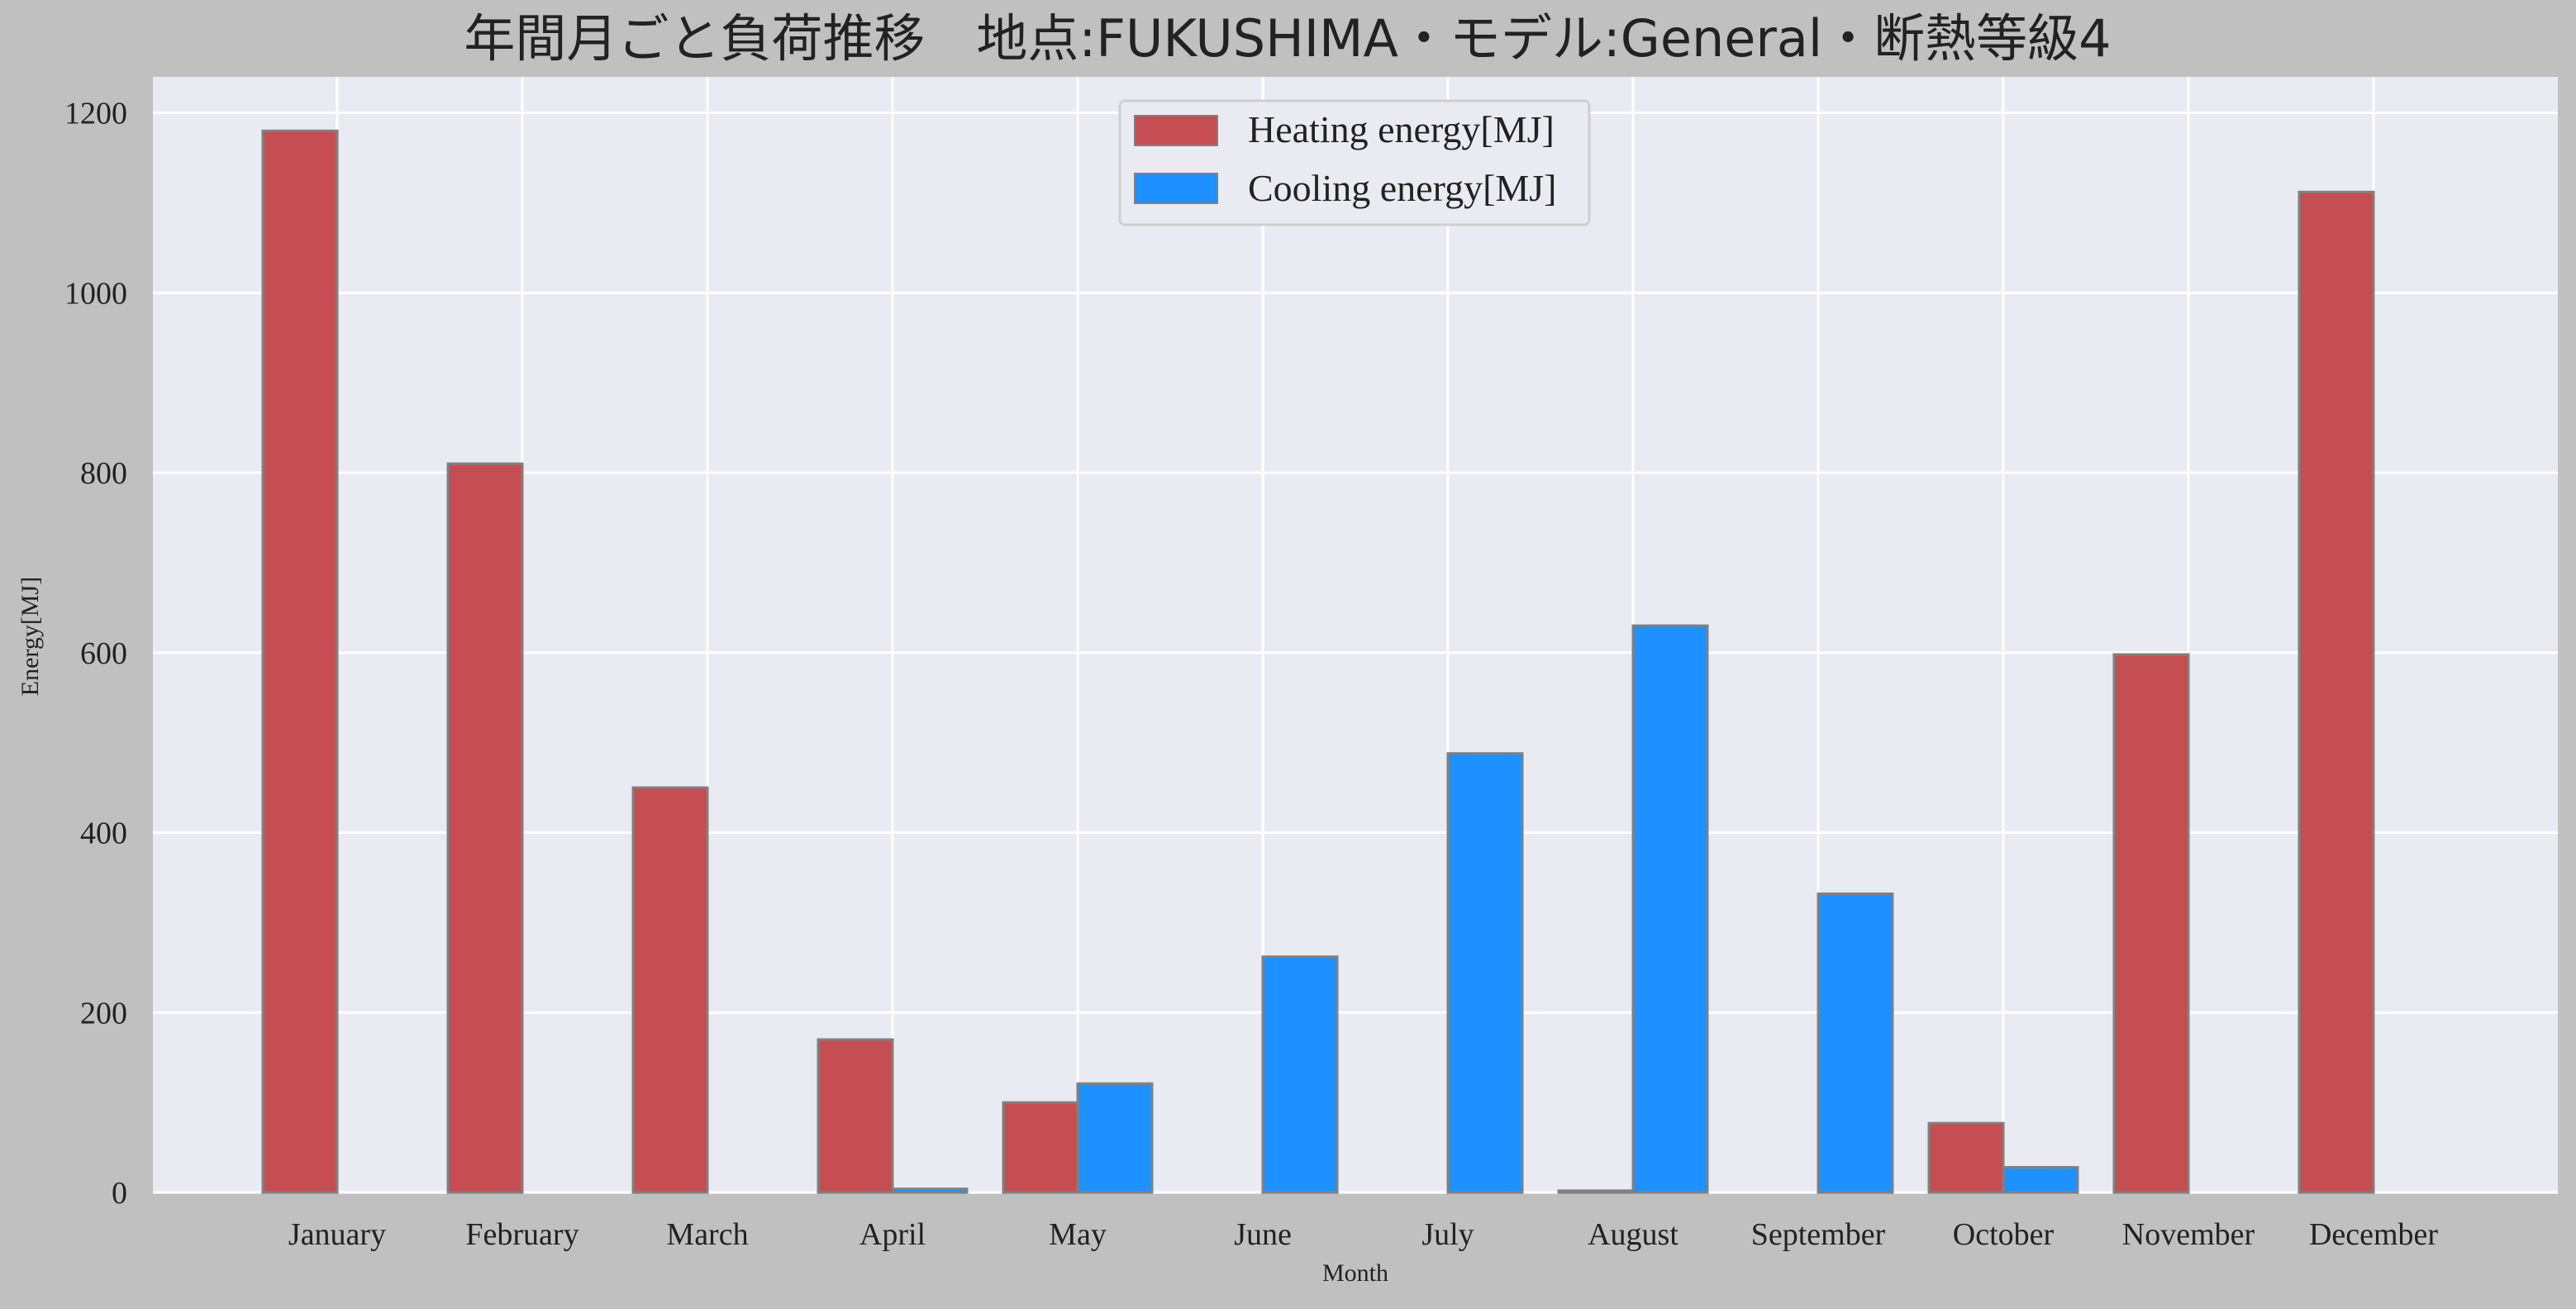  Describe the element at coordinates (1300, 1074) in the screenshot. I see `cooling-bar-june` at that location.